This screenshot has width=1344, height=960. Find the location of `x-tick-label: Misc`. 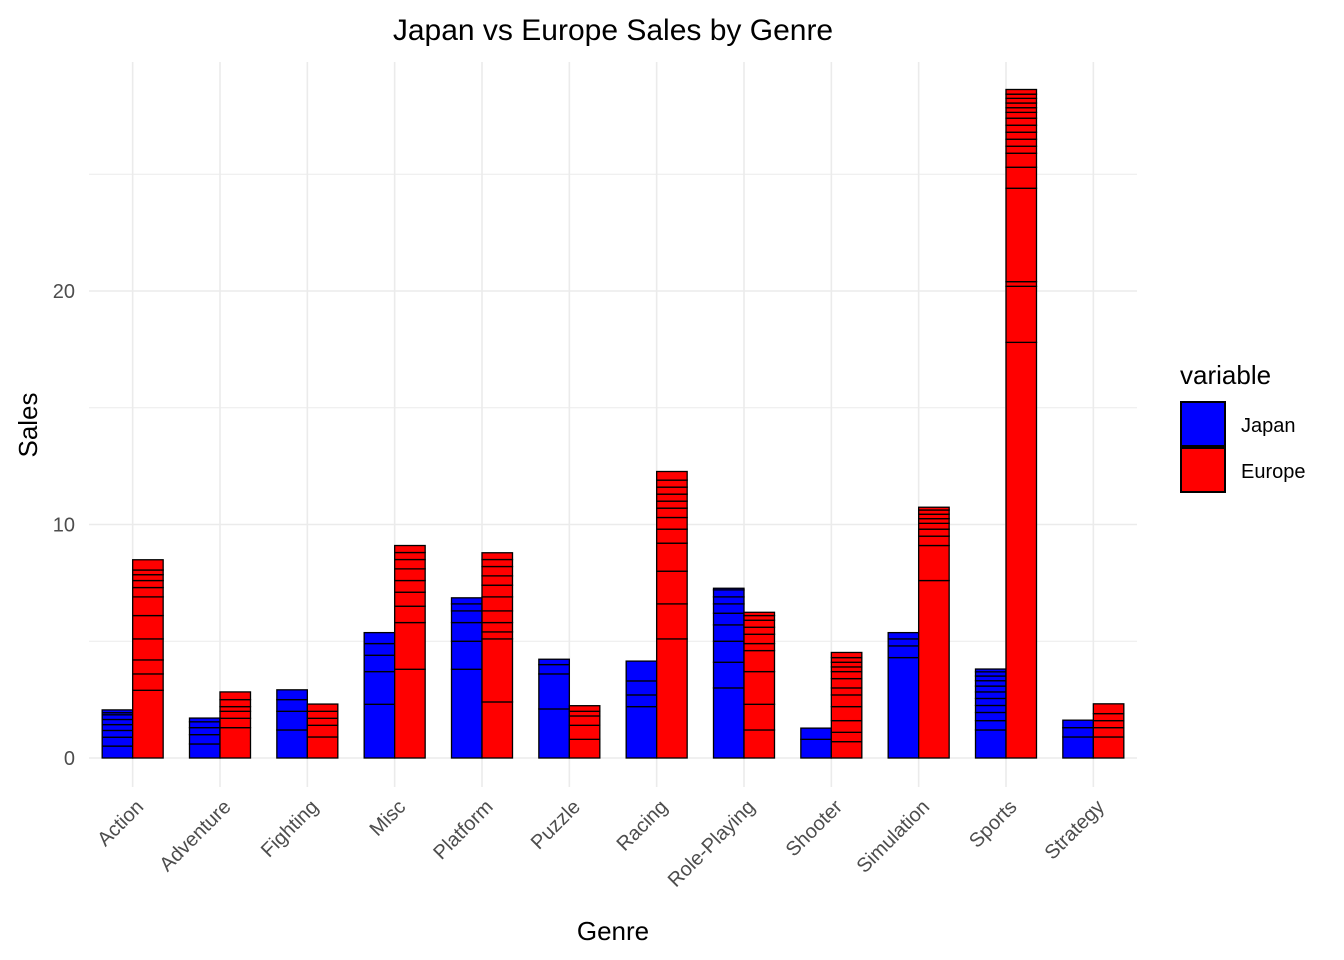

x-tick-label: Misc is located at coordinates (388, 818).